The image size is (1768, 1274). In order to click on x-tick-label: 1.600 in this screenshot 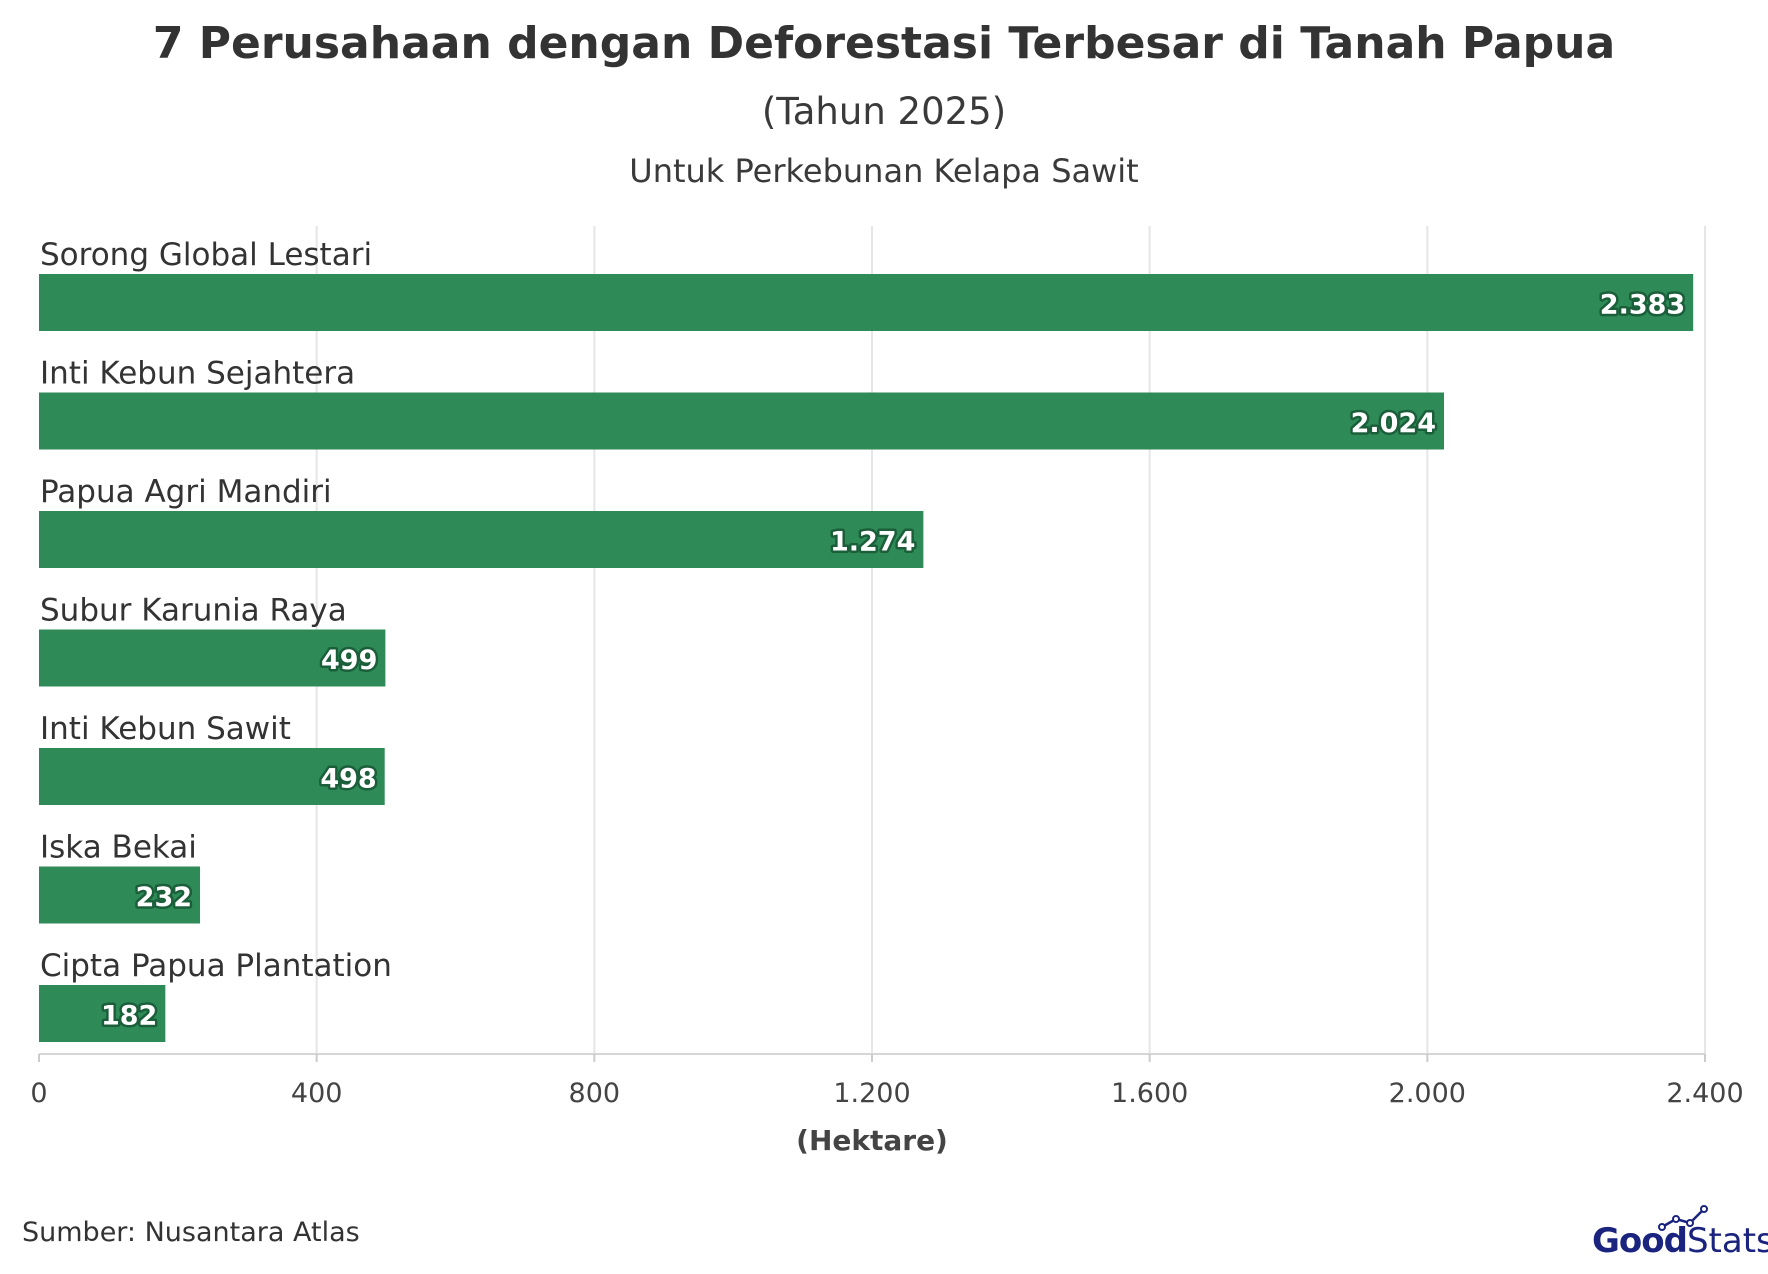, I will do `click(1149, 1093)`.